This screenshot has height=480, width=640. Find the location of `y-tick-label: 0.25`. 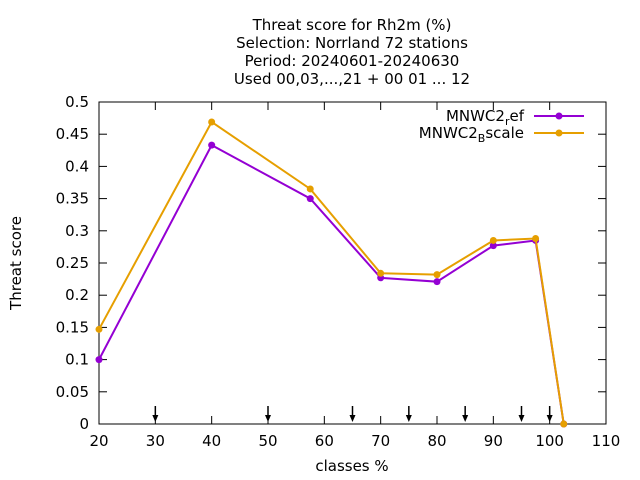

y-tick-label: 0.25 is located at coordinates (72, 263).